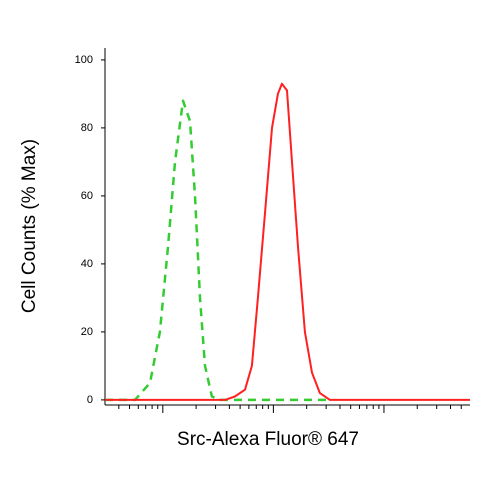 The image size is (500, 486). What do you see at coordinates (87, 128) in the screenshot?
I see `y-tick-label: 80` at bounding box center [87, 128].